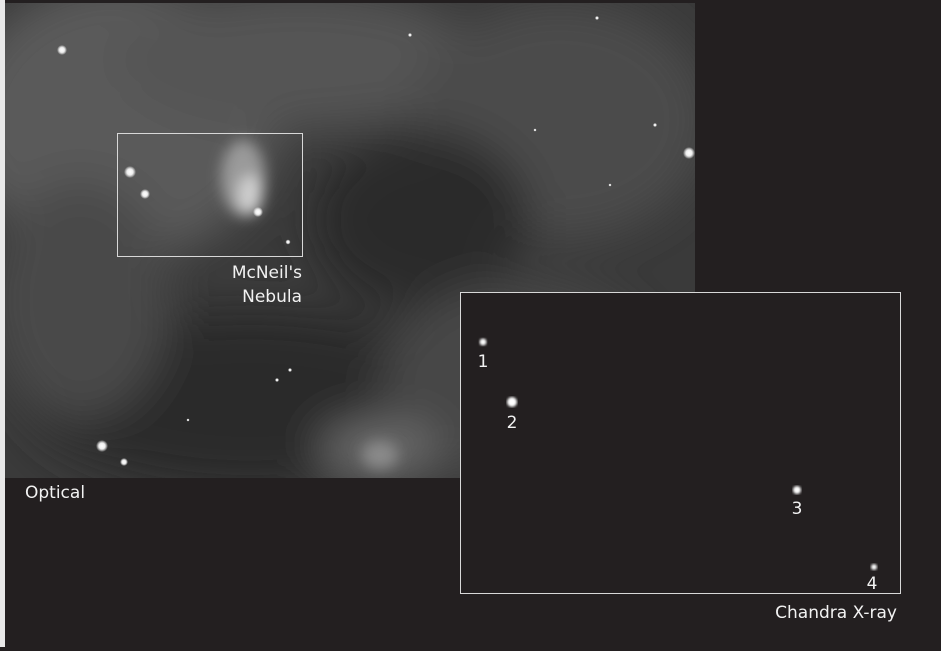 This screenshot has width=941, height=651. What do you see at coordinates (2, 323) in the screenshot?
I see `edge` at bounding box center [2, 323].